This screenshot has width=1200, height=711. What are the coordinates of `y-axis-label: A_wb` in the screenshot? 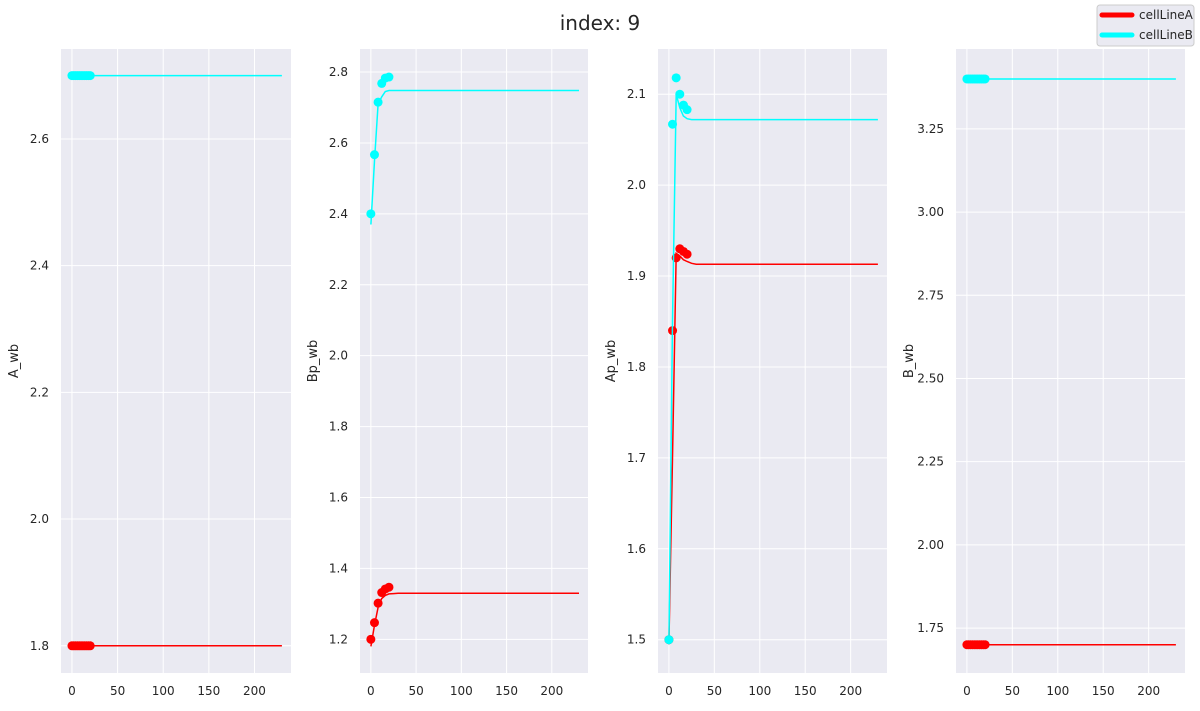 It's located at (14, 361).